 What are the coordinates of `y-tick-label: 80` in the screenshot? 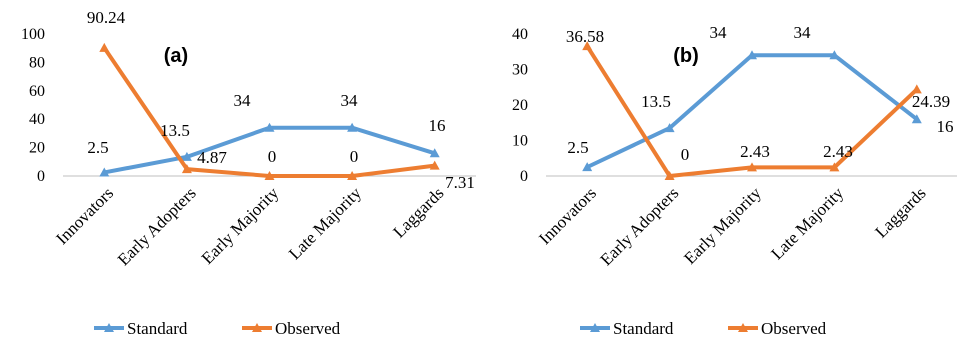 It's located at (37, 62).